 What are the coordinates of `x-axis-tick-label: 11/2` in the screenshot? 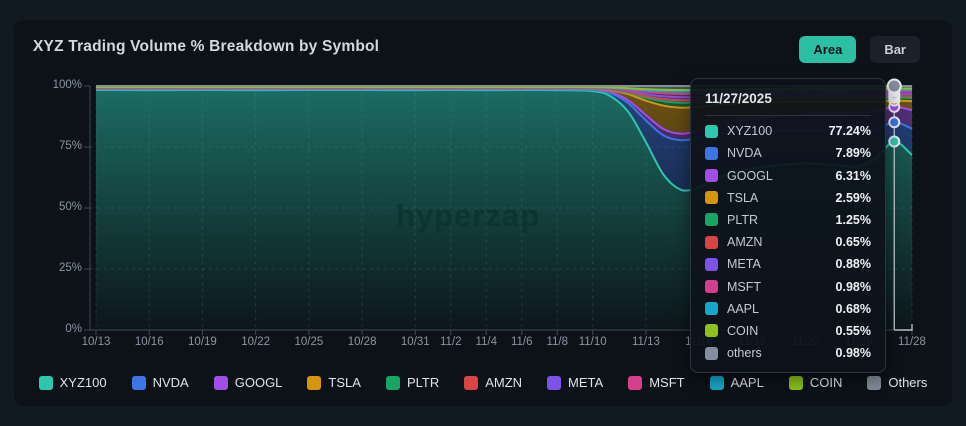 It's located at (451, 342).